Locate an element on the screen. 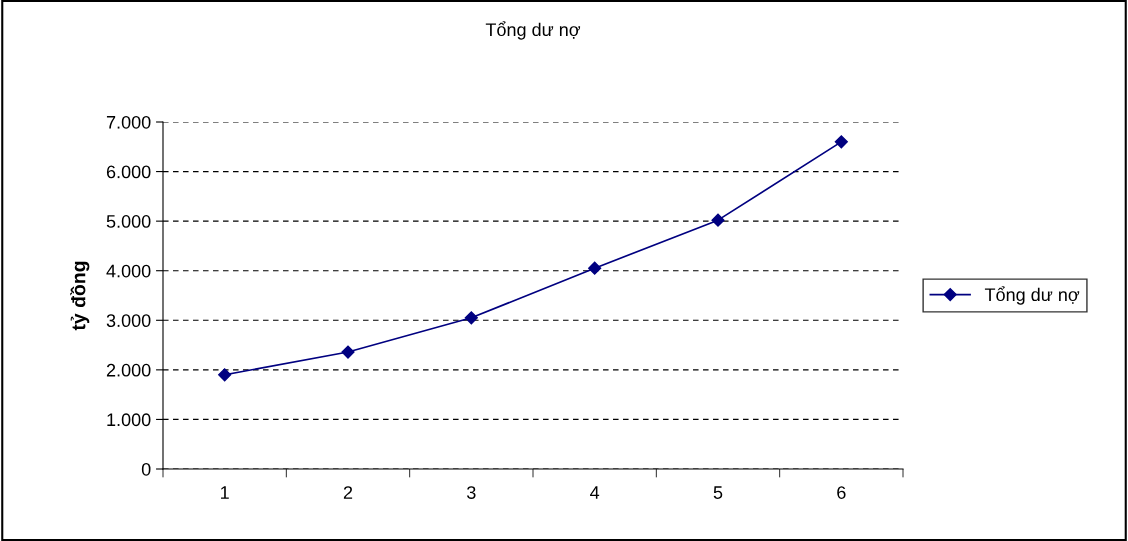 Image resolution: width=1128 pixels, height=541 pixels. y-tick-label: 3.000 is located at coordinates (128, 321).